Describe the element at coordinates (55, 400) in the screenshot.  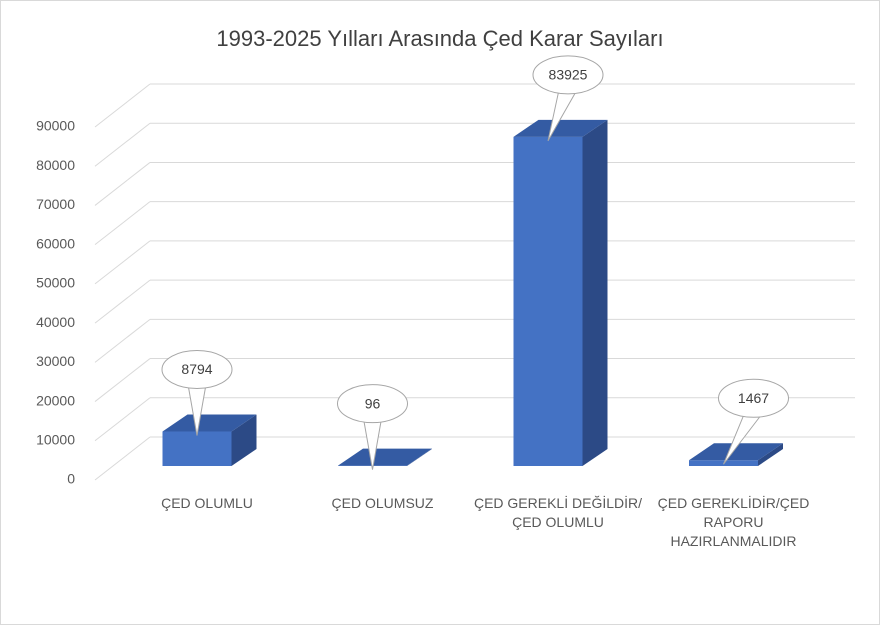
I see `y-tick-label: 20000` at that location.